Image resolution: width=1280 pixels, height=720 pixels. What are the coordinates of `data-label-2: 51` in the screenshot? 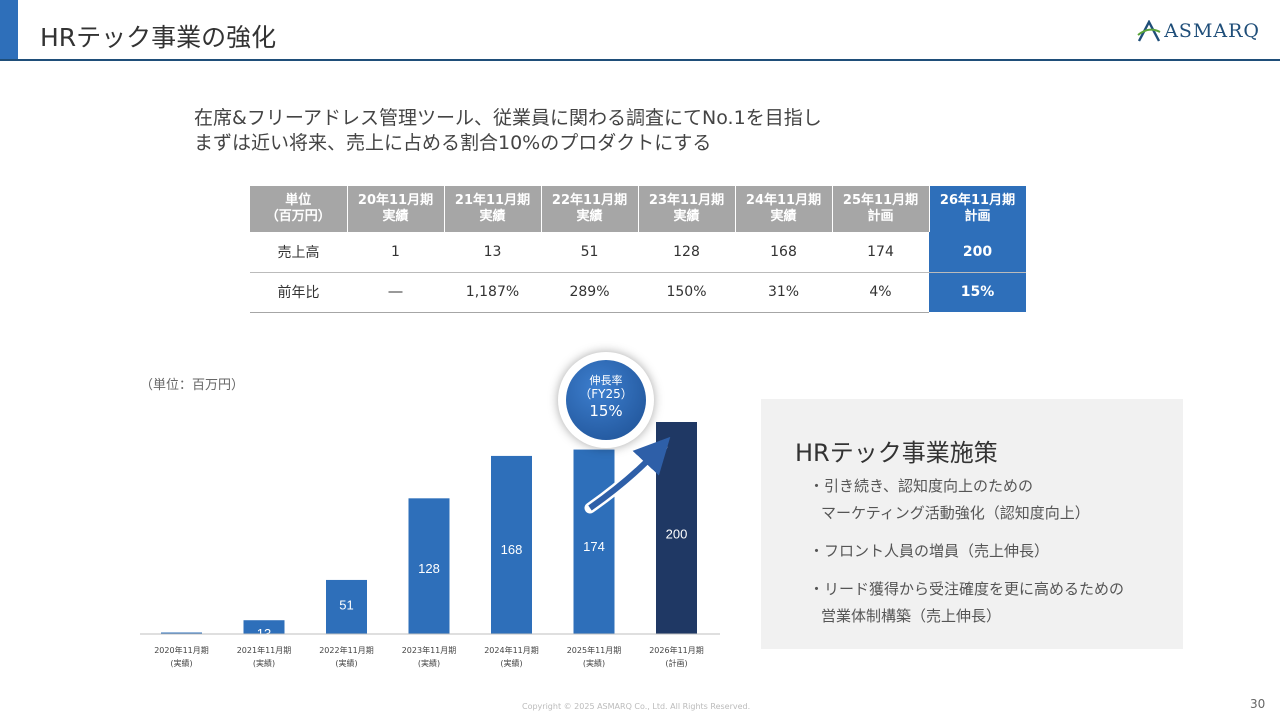 It's located at (346, 605).